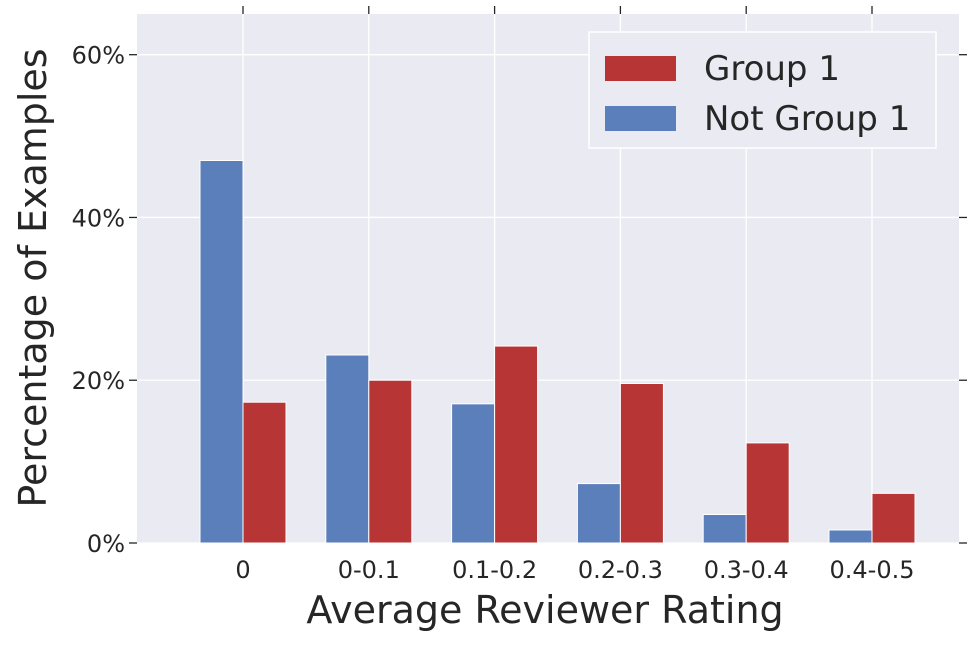  What do you see at coordinates (746, 570) in the screenshot?
I see `x-tick-label: 0.3-0.4` at bounding box center [746, 570].